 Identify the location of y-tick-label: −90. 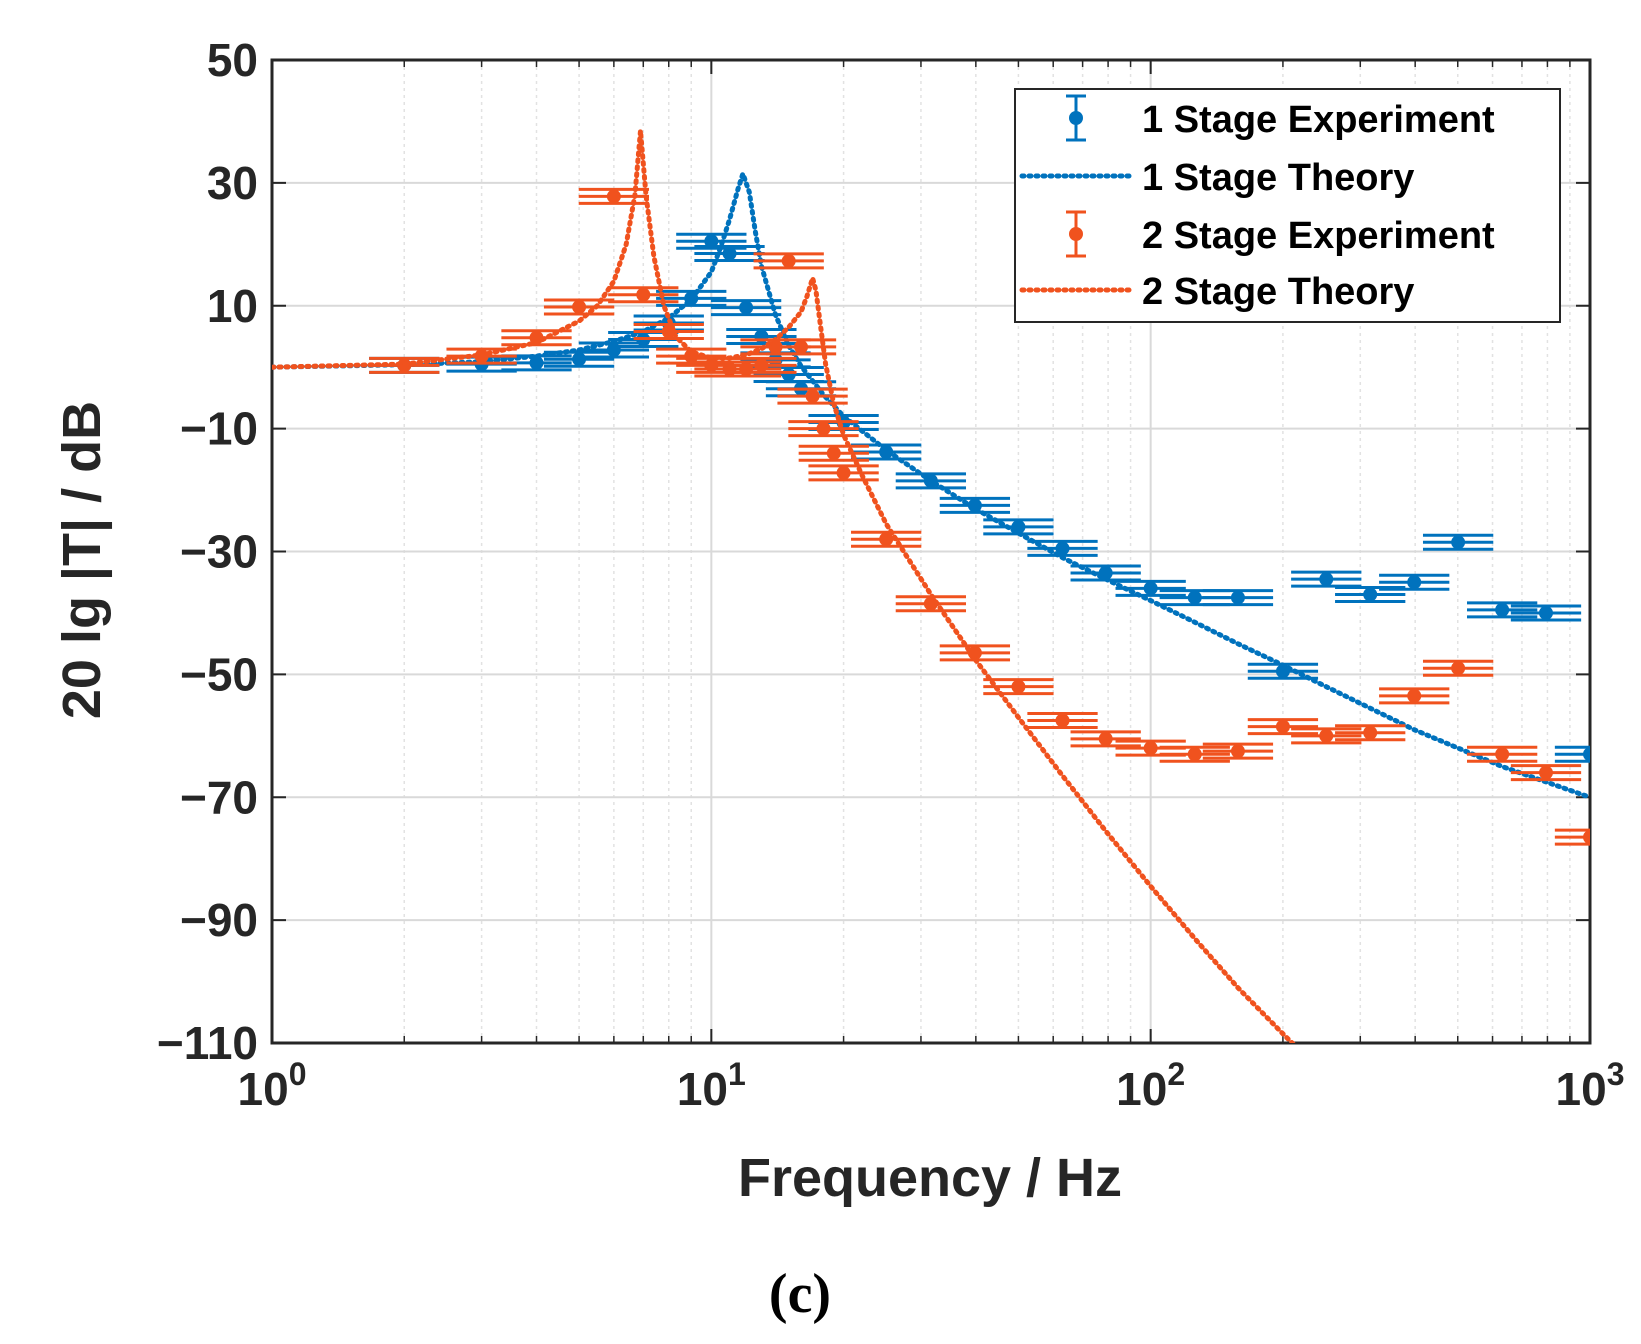
(219, 920).